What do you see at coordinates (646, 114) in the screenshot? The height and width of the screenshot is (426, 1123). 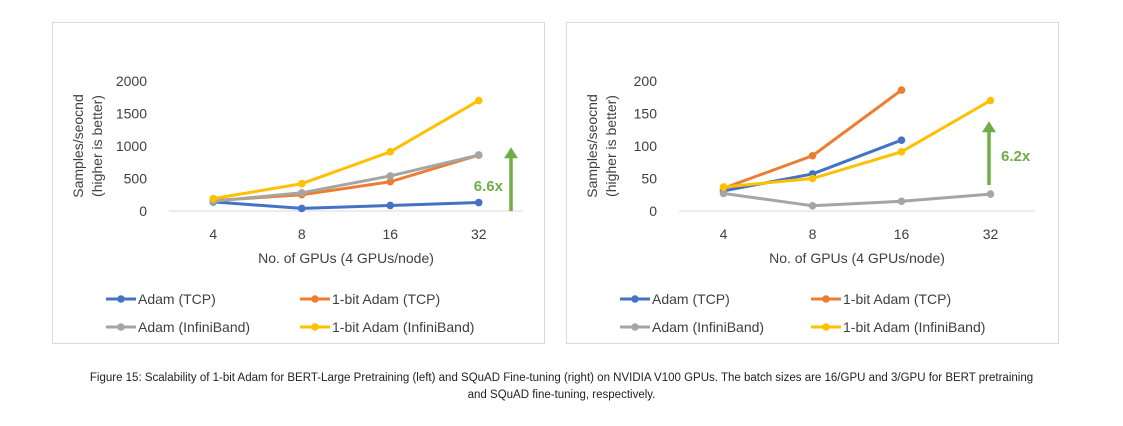 I see `y-tick-label: 150` at bounding box center [646, 114].